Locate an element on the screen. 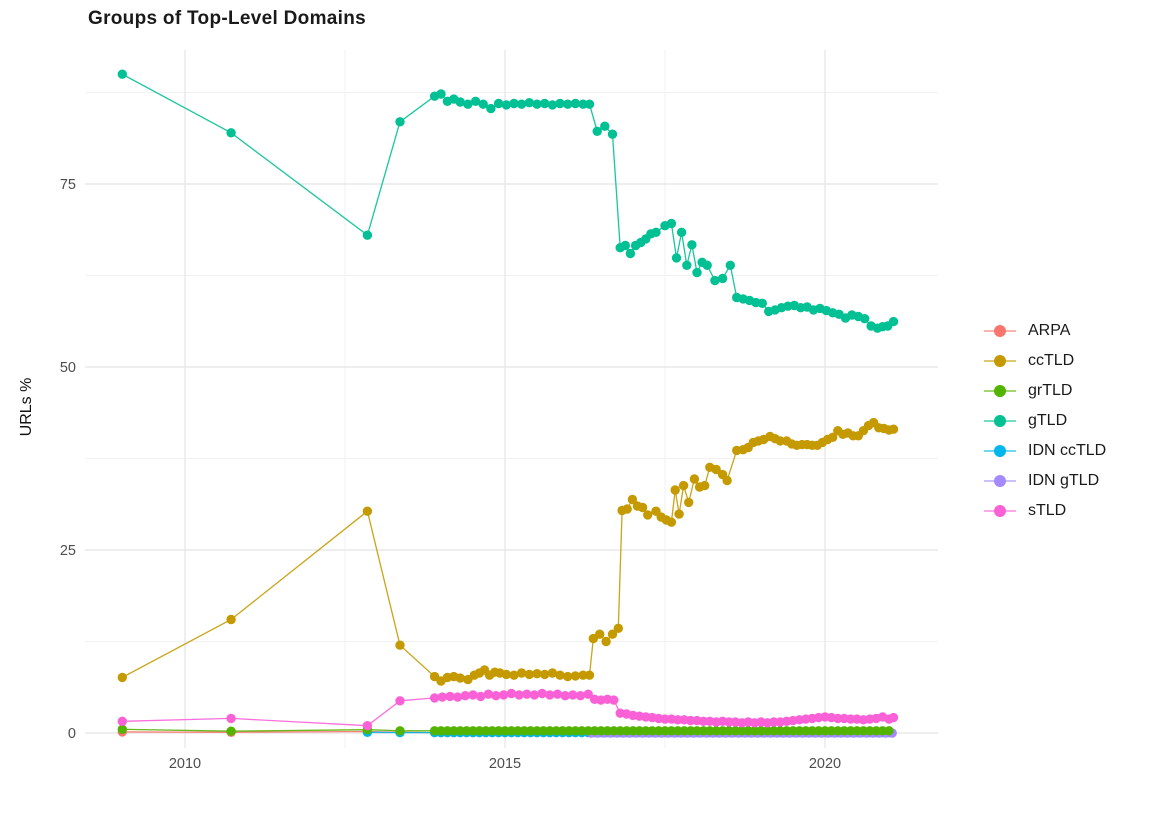  legend-item-gtld: gTLD is located at coordinates (1045, 420).